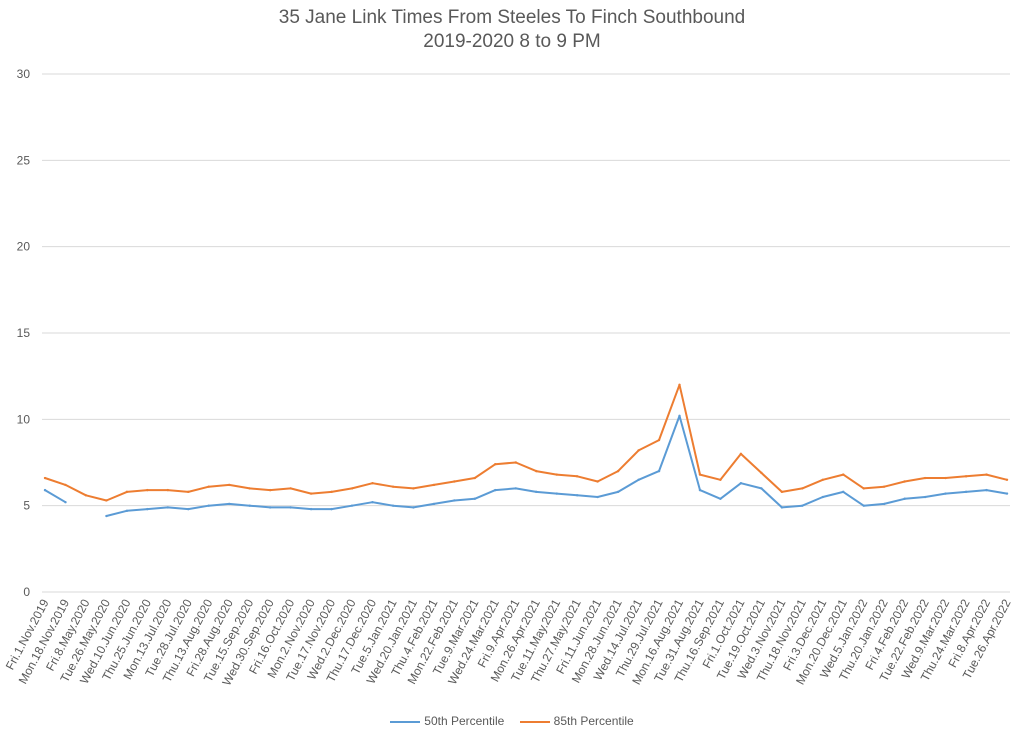 This screenshot has height=736, width=1024. Describe the element at coordinates (593, 721) in the screenshot. I see `legend-label-85th: 85th Percentile` at that location.